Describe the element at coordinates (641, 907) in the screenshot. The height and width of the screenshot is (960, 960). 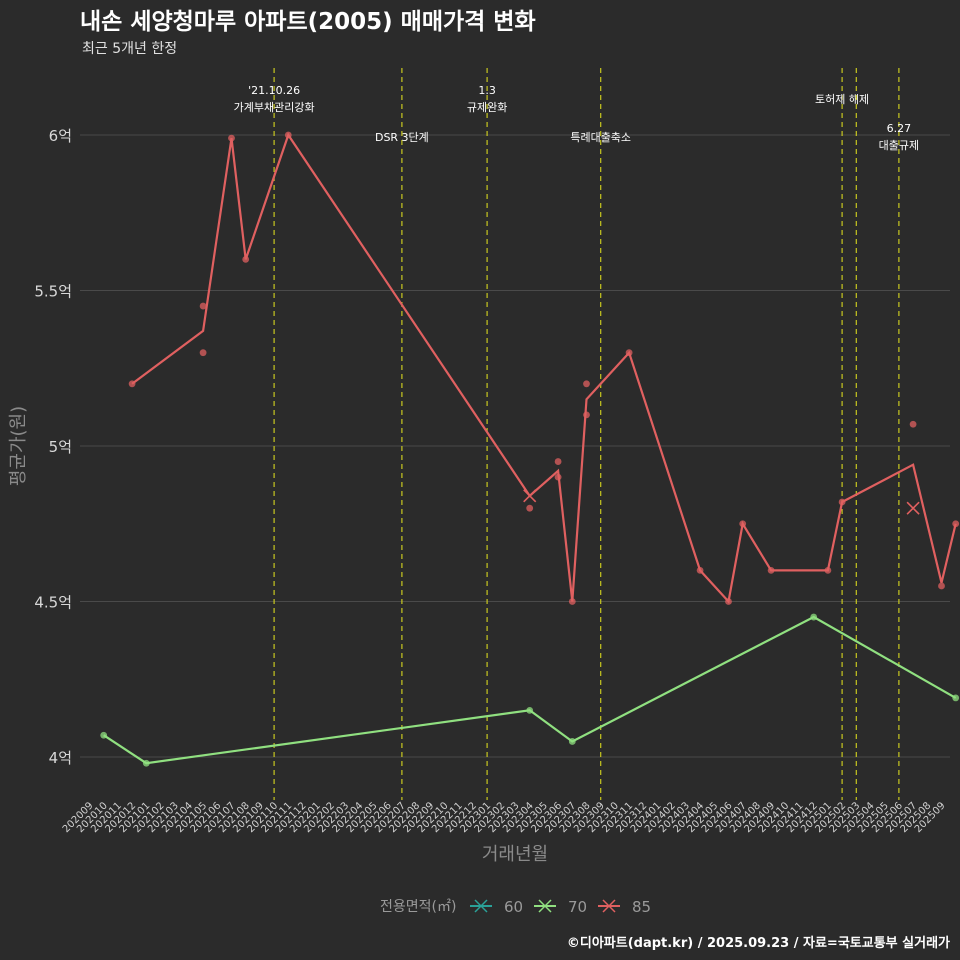
I see `legend-label-85: 85` at that location.